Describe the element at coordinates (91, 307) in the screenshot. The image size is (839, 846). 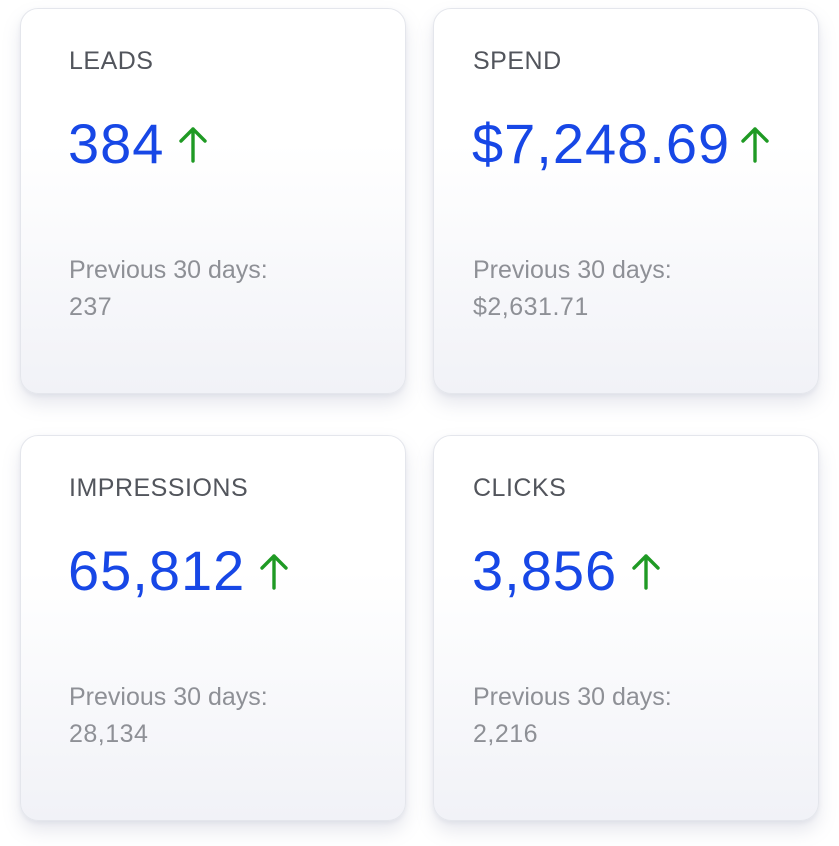
I see `previous-period-value: 237` at that location.